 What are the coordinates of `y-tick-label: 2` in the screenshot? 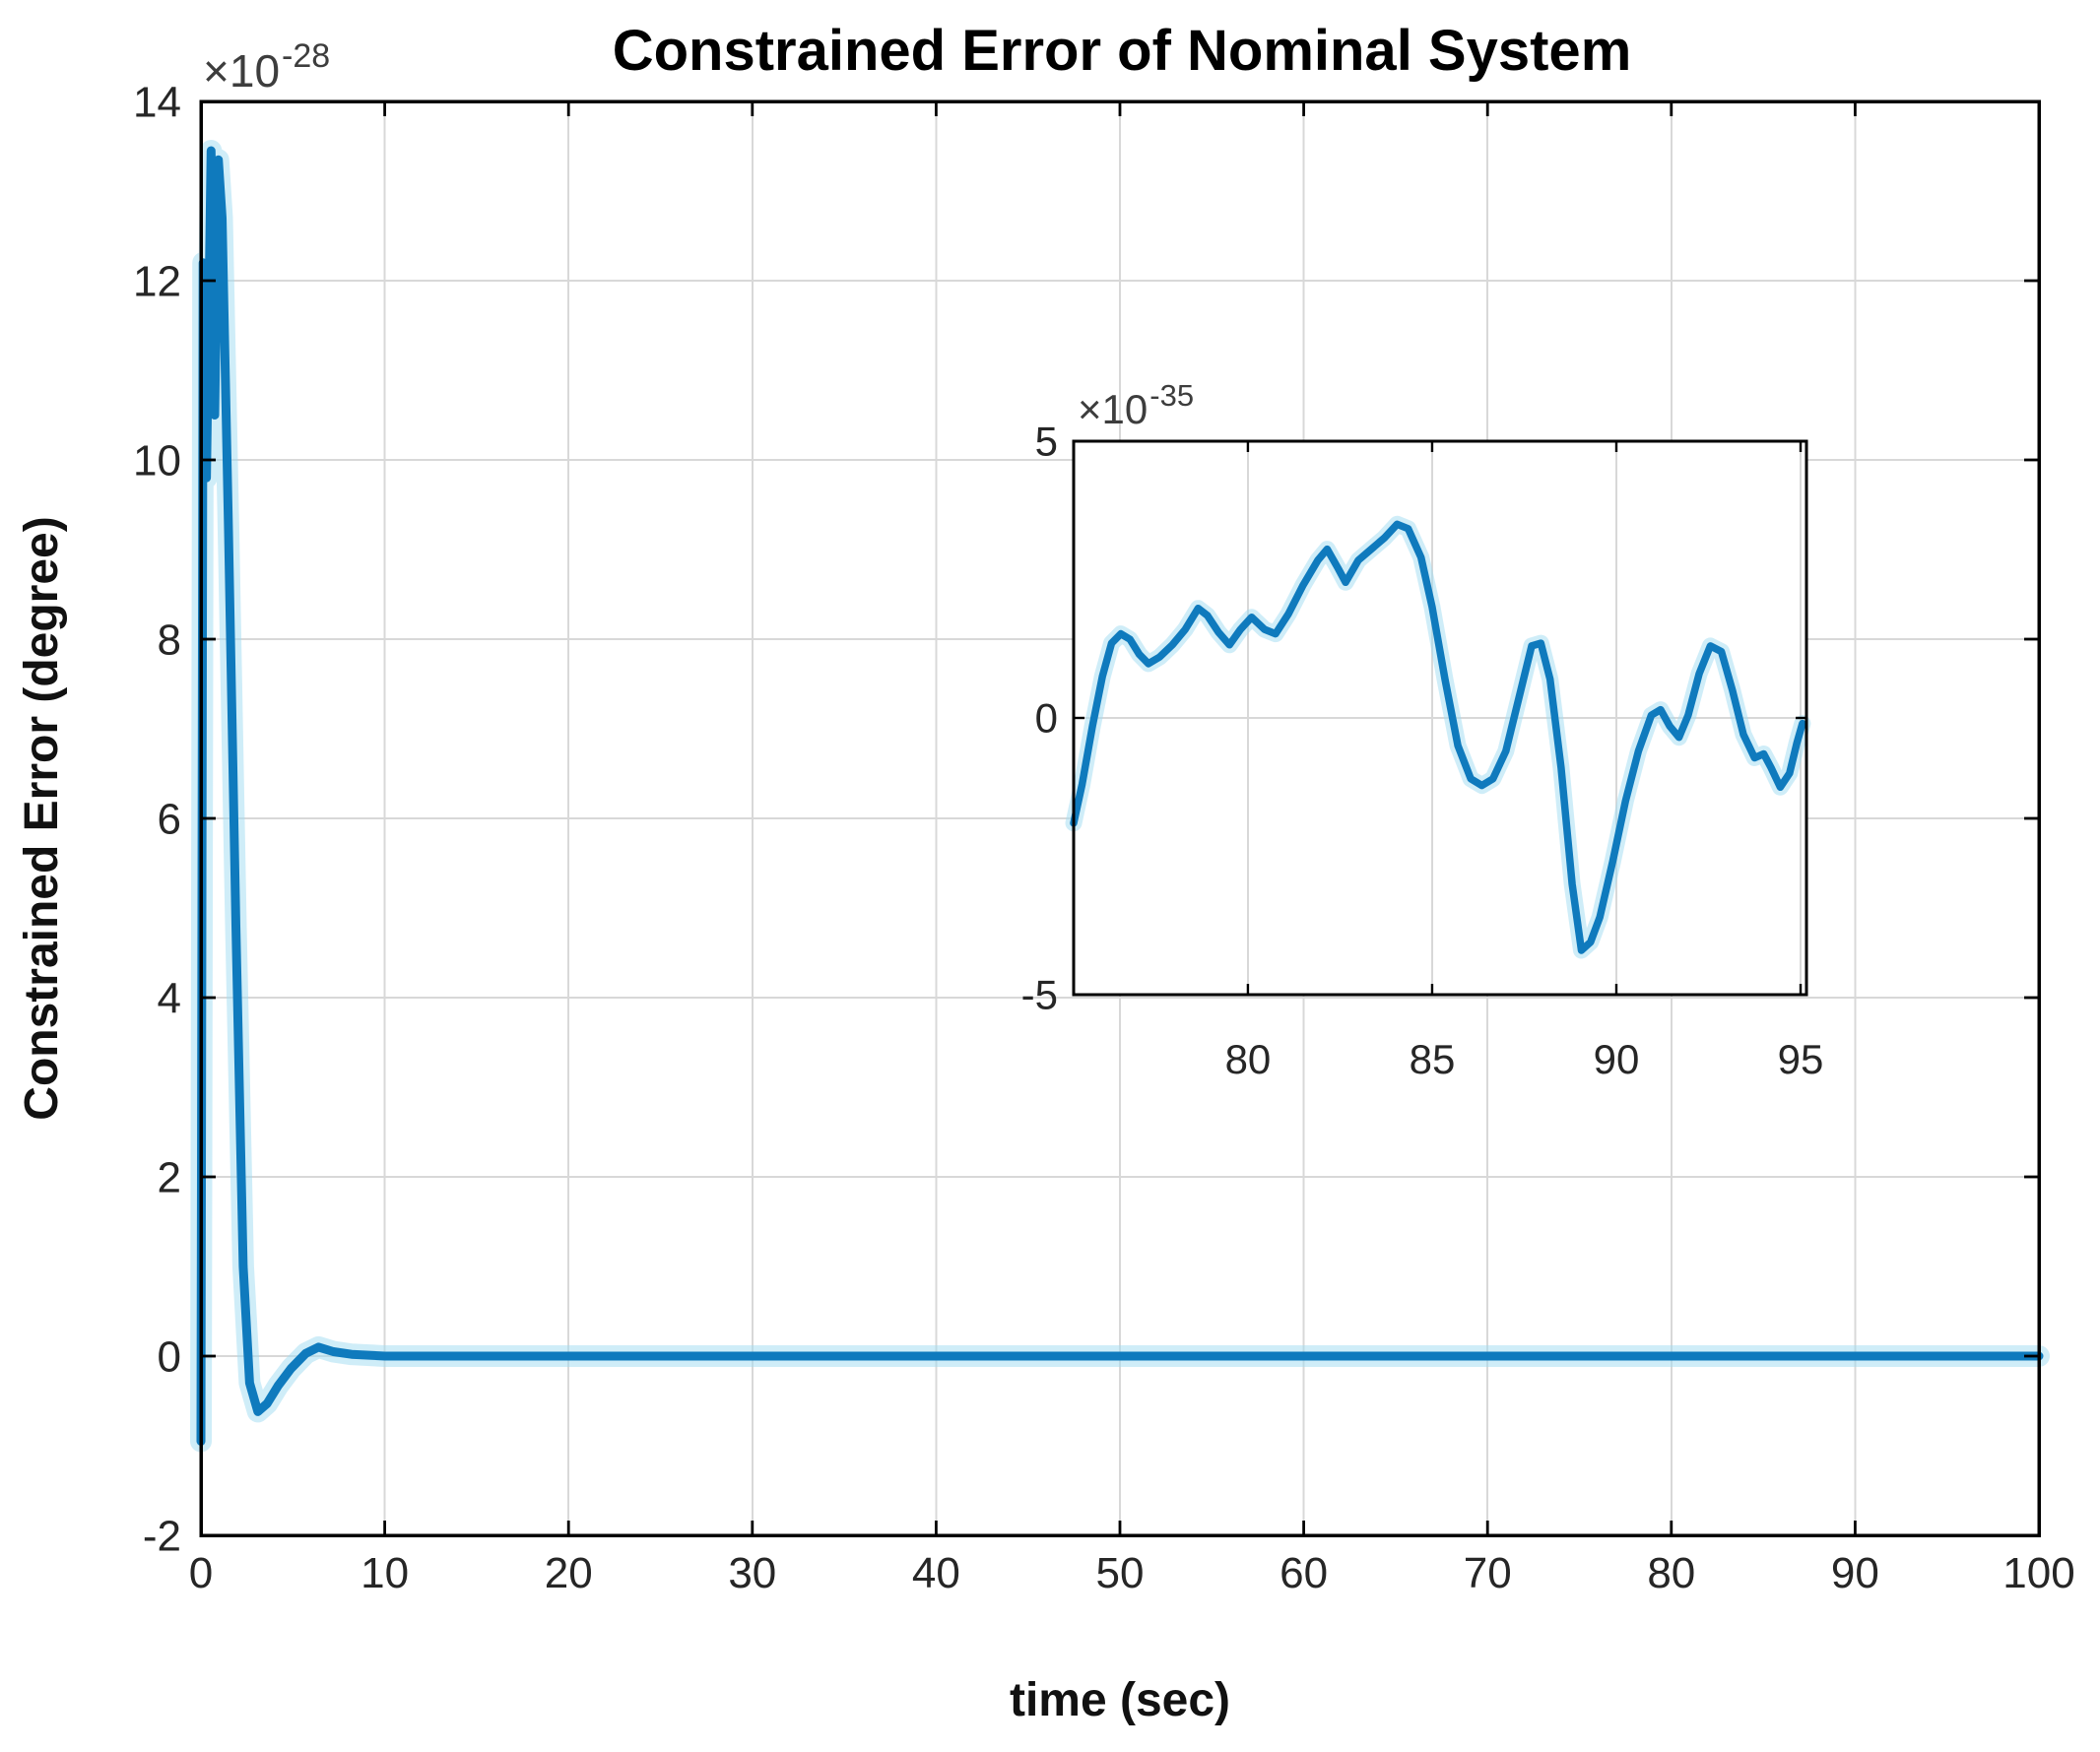 It's located at (169, 1177).